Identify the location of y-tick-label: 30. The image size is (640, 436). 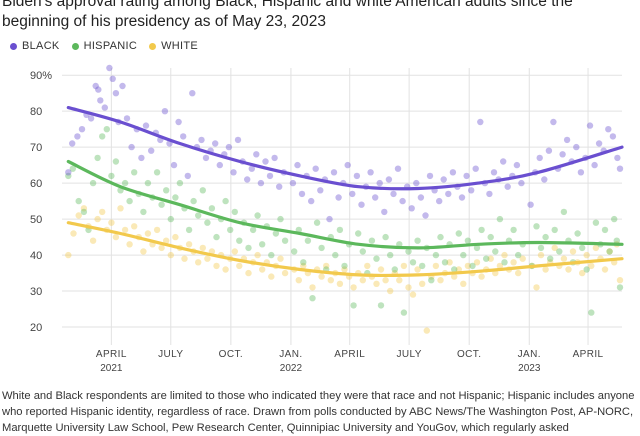
(36, 292).